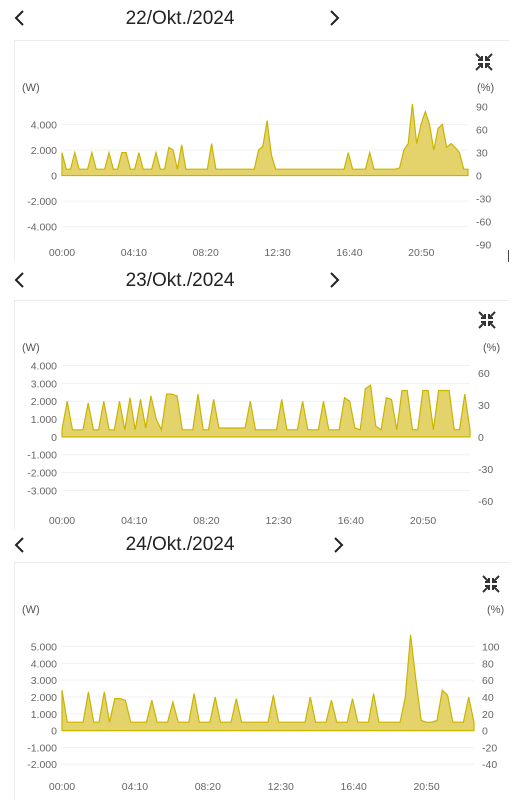  I want to click on y2-tick-label: 40, so click(488, 698).